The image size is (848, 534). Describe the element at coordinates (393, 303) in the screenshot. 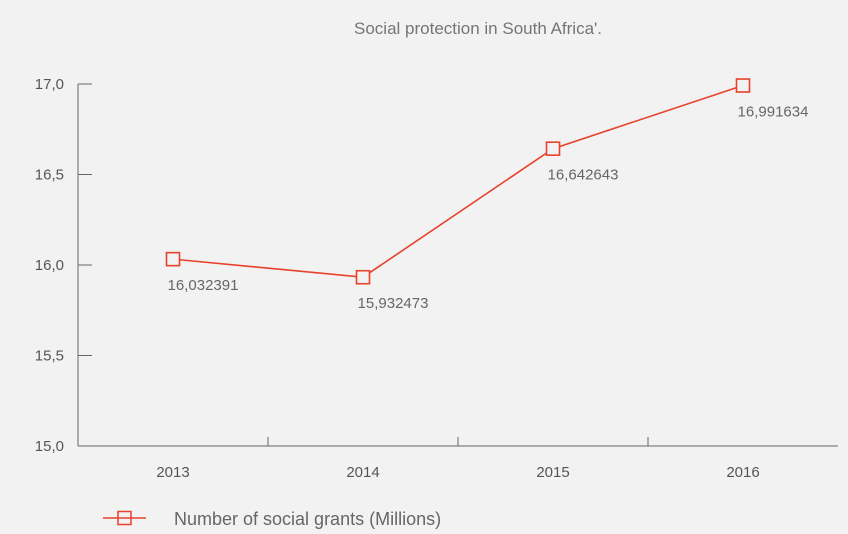

I see `data-label: 15,932473` at that location.